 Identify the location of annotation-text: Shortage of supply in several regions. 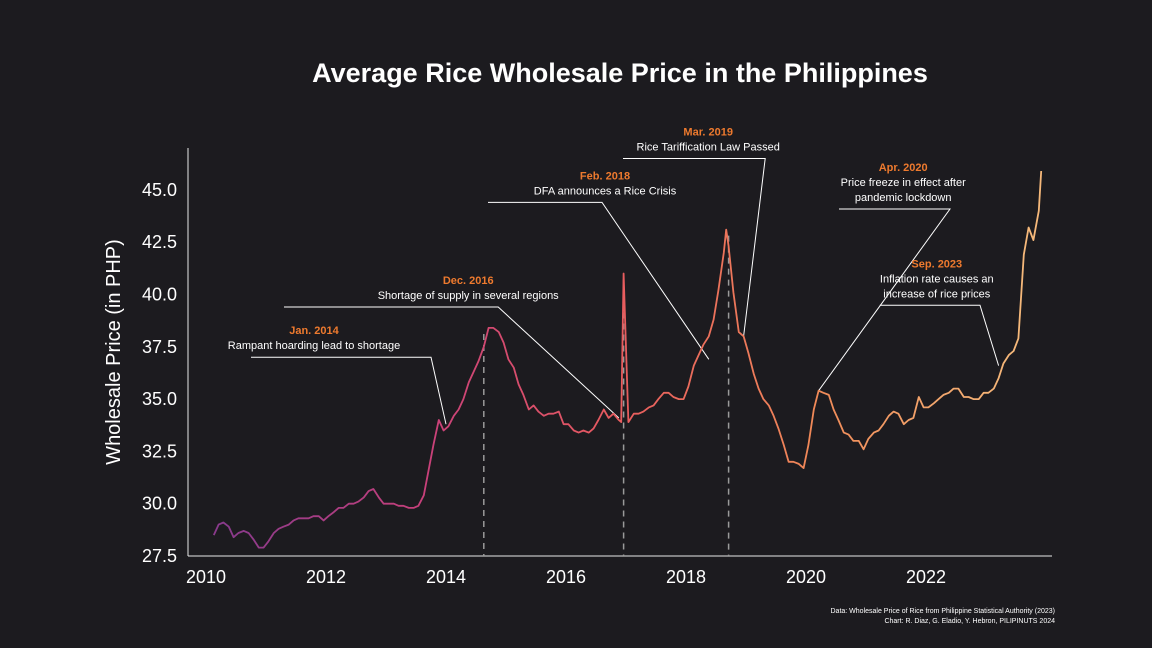
(468, 296).